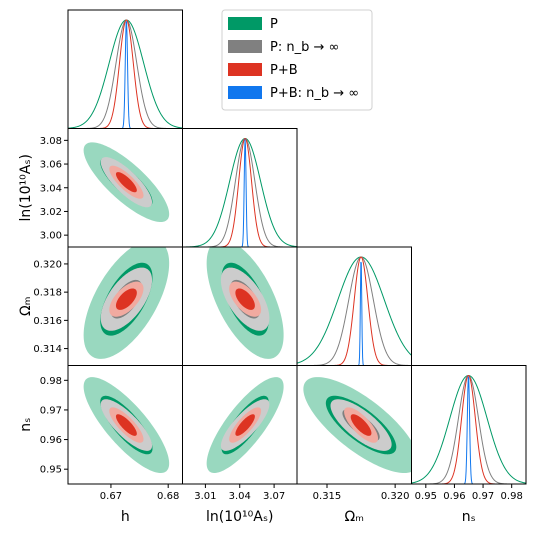 The width and height of the screenshot is (536, 536). I want to click on legend-label-0: P, so click(274, 24).